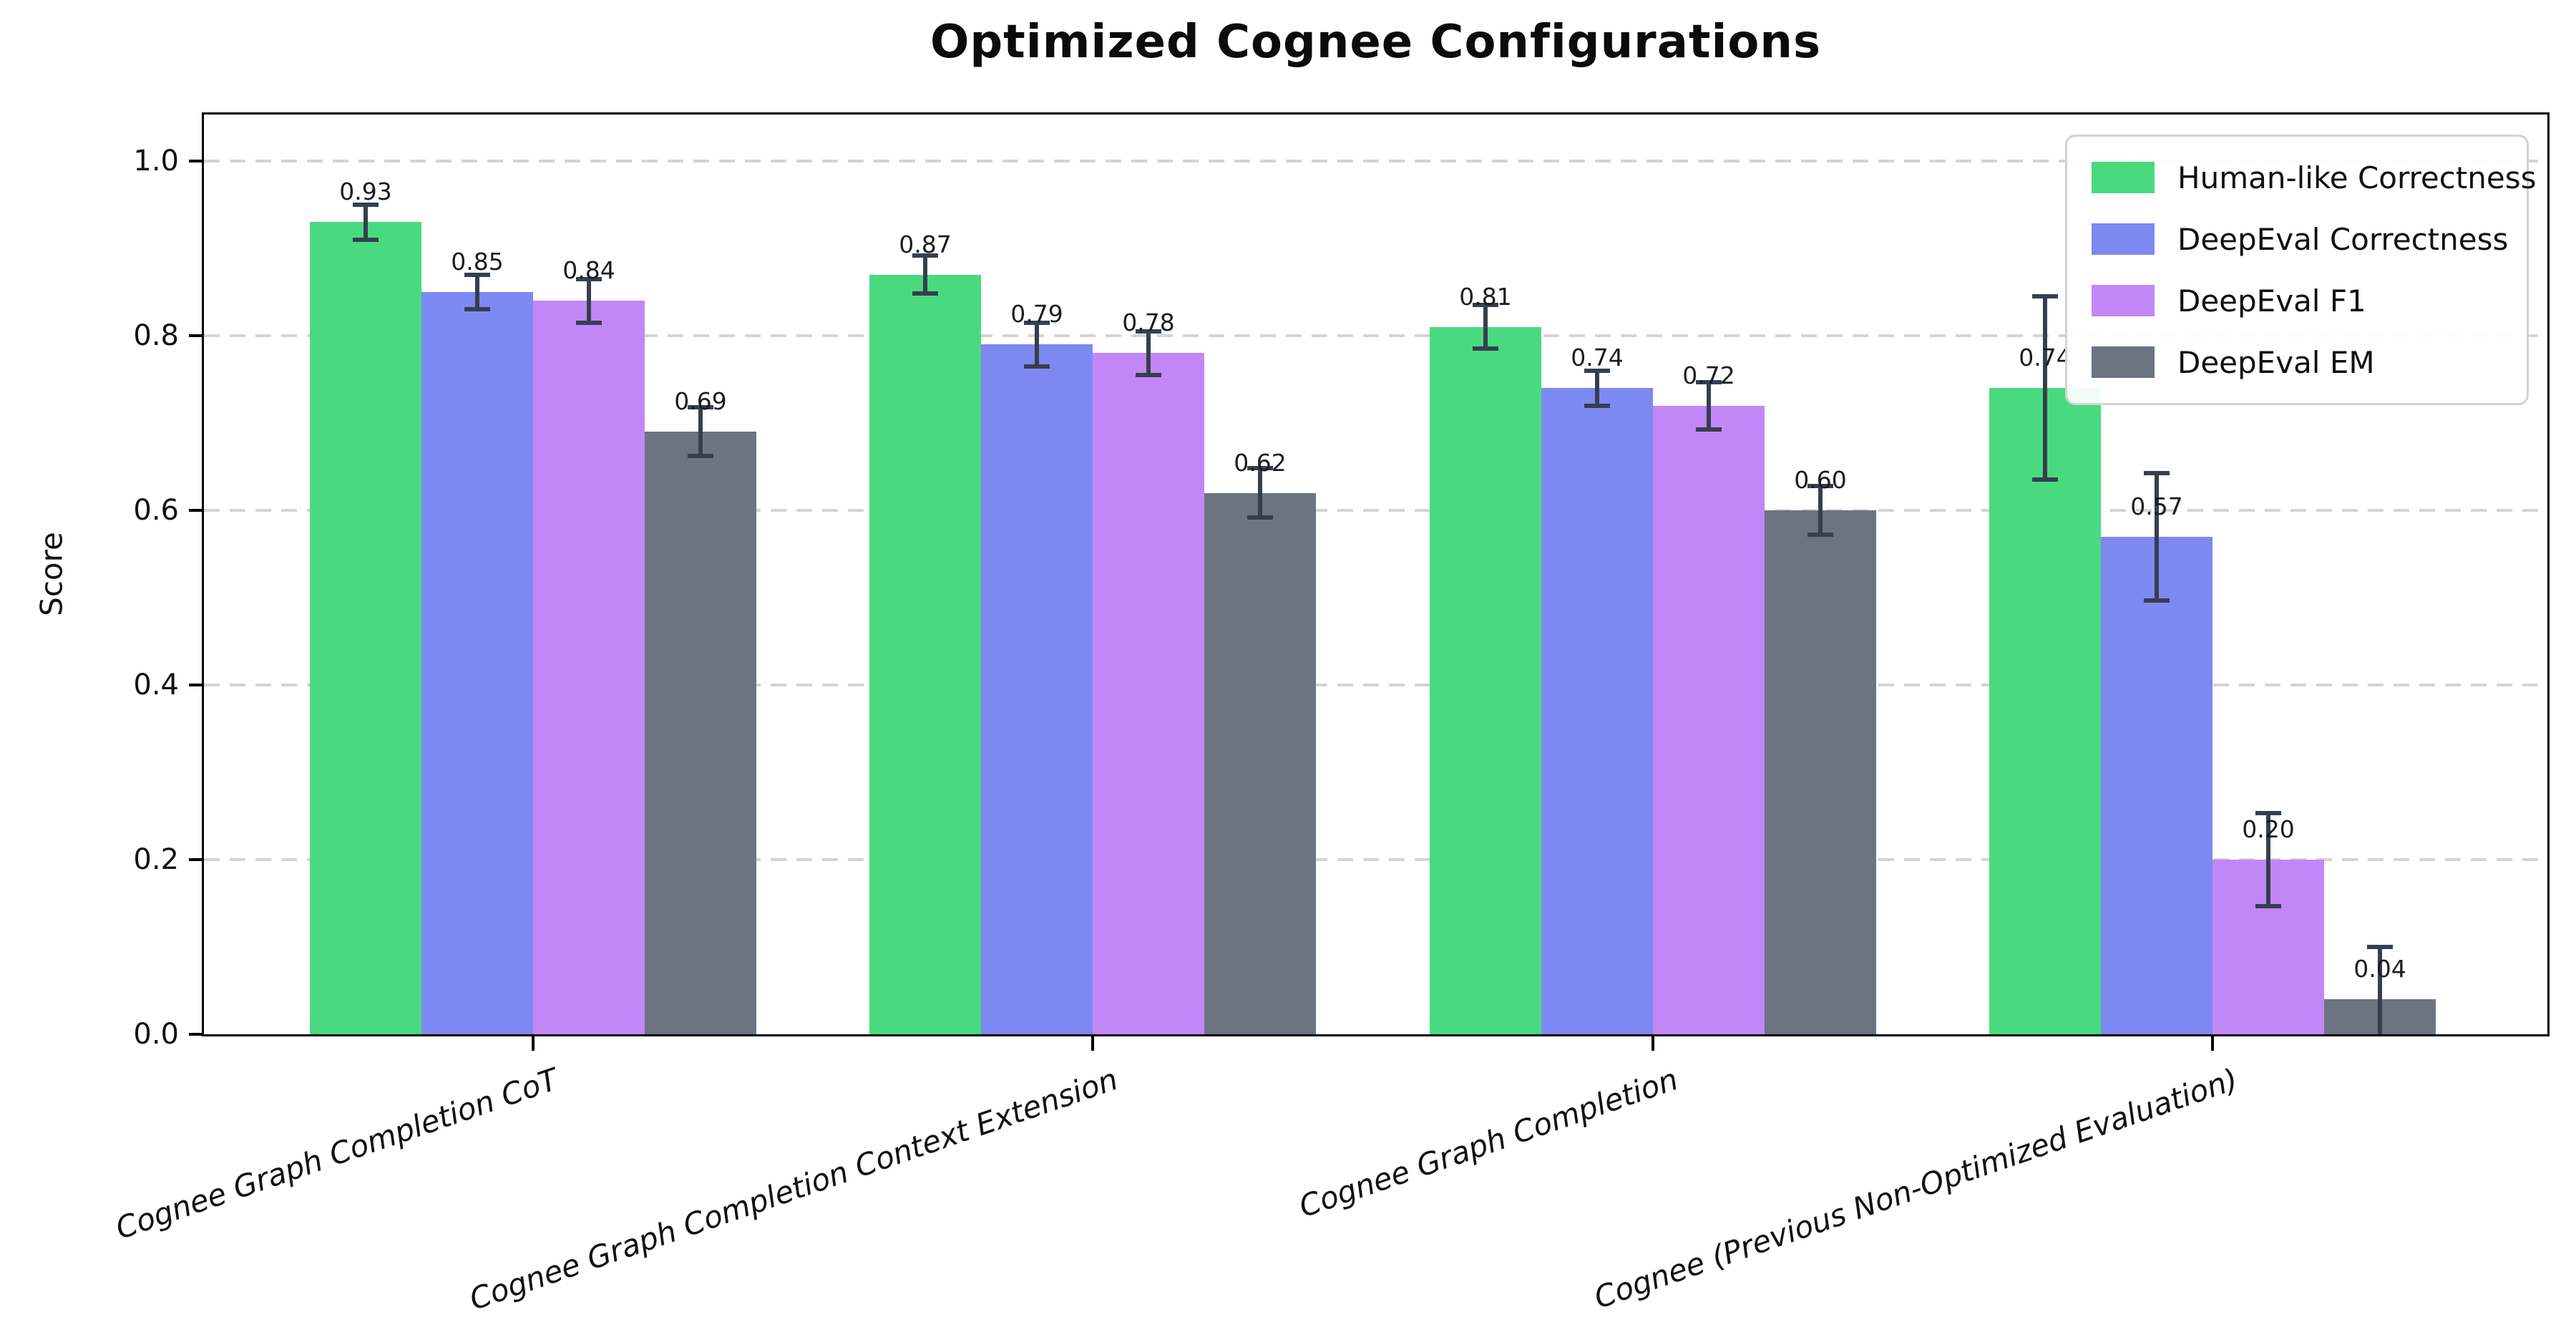 Image resolution: width=2576 pixels, height=1317 pixels. Describe the element at coordinates (1036, 314) in the screenshot. I see `bar-value-label: 0.79` at that location.